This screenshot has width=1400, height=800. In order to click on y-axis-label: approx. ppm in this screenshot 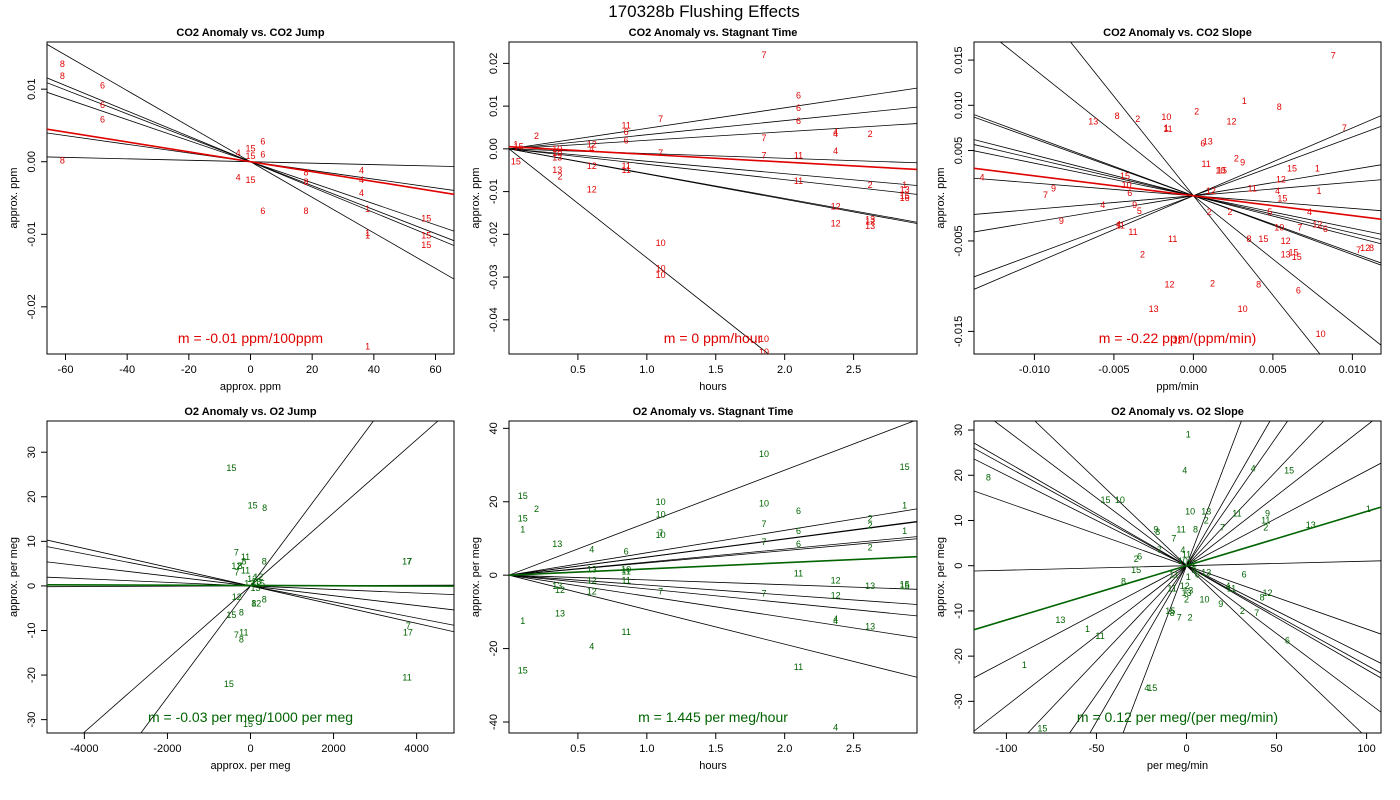, I will do `click(941, 197)`.